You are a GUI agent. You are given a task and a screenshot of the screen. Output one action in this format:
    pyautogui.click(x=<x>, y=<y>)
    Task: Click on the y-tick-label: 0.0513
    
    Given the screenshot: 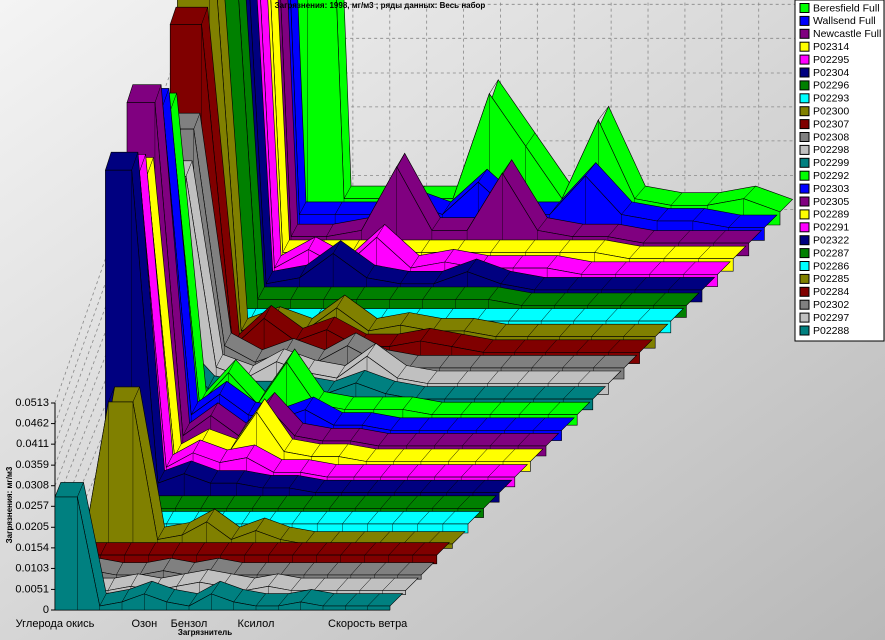 What is the action you would take?
    pyautogui.click(x=32, y=403)
    